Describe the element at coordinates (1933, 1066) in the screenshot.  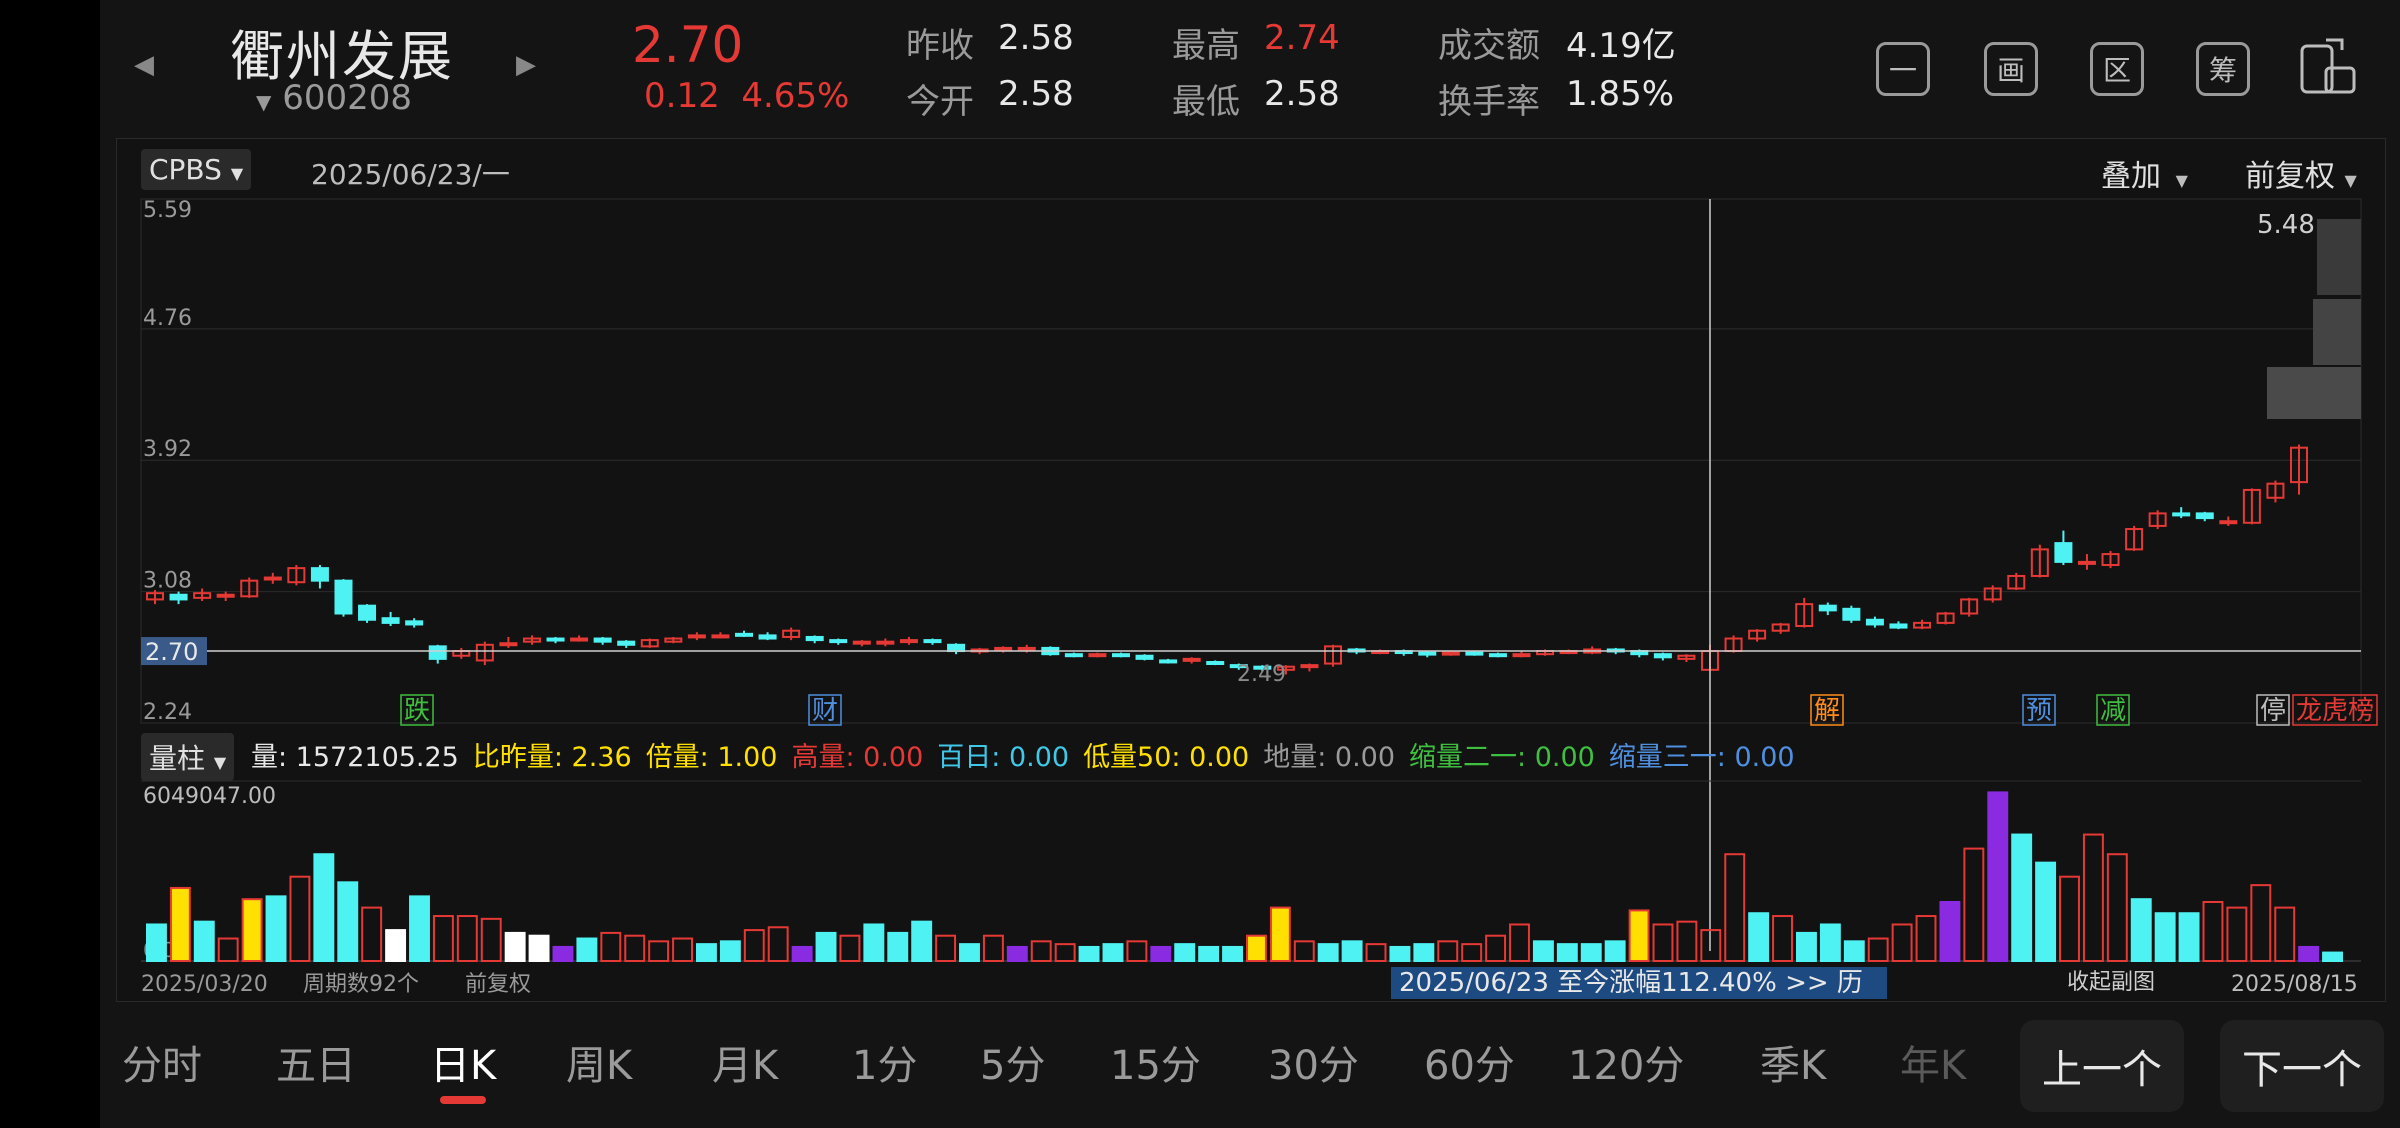
I see `timeframe-tab: 年K` at that location.